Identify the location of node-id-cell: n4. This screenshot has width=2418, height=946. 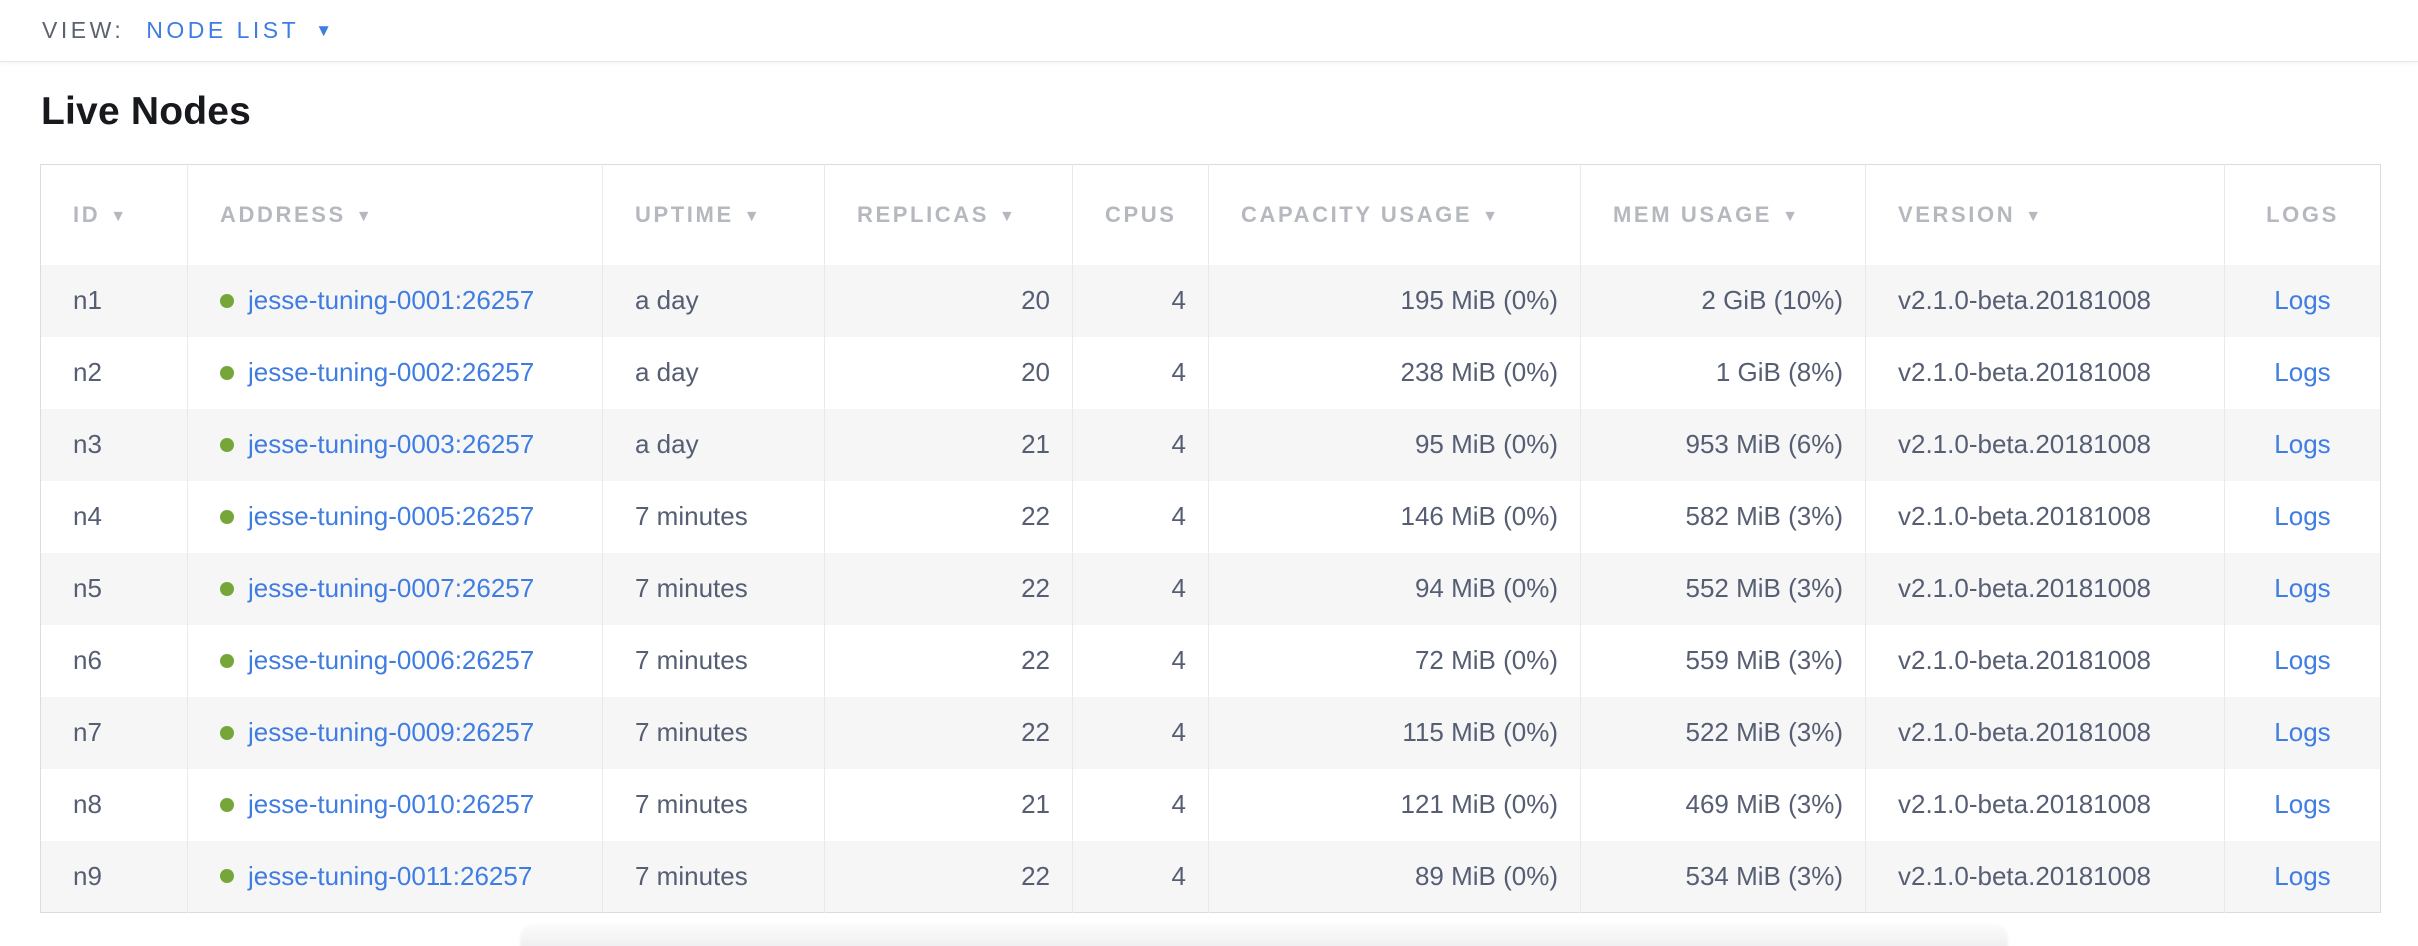
(87, 516).